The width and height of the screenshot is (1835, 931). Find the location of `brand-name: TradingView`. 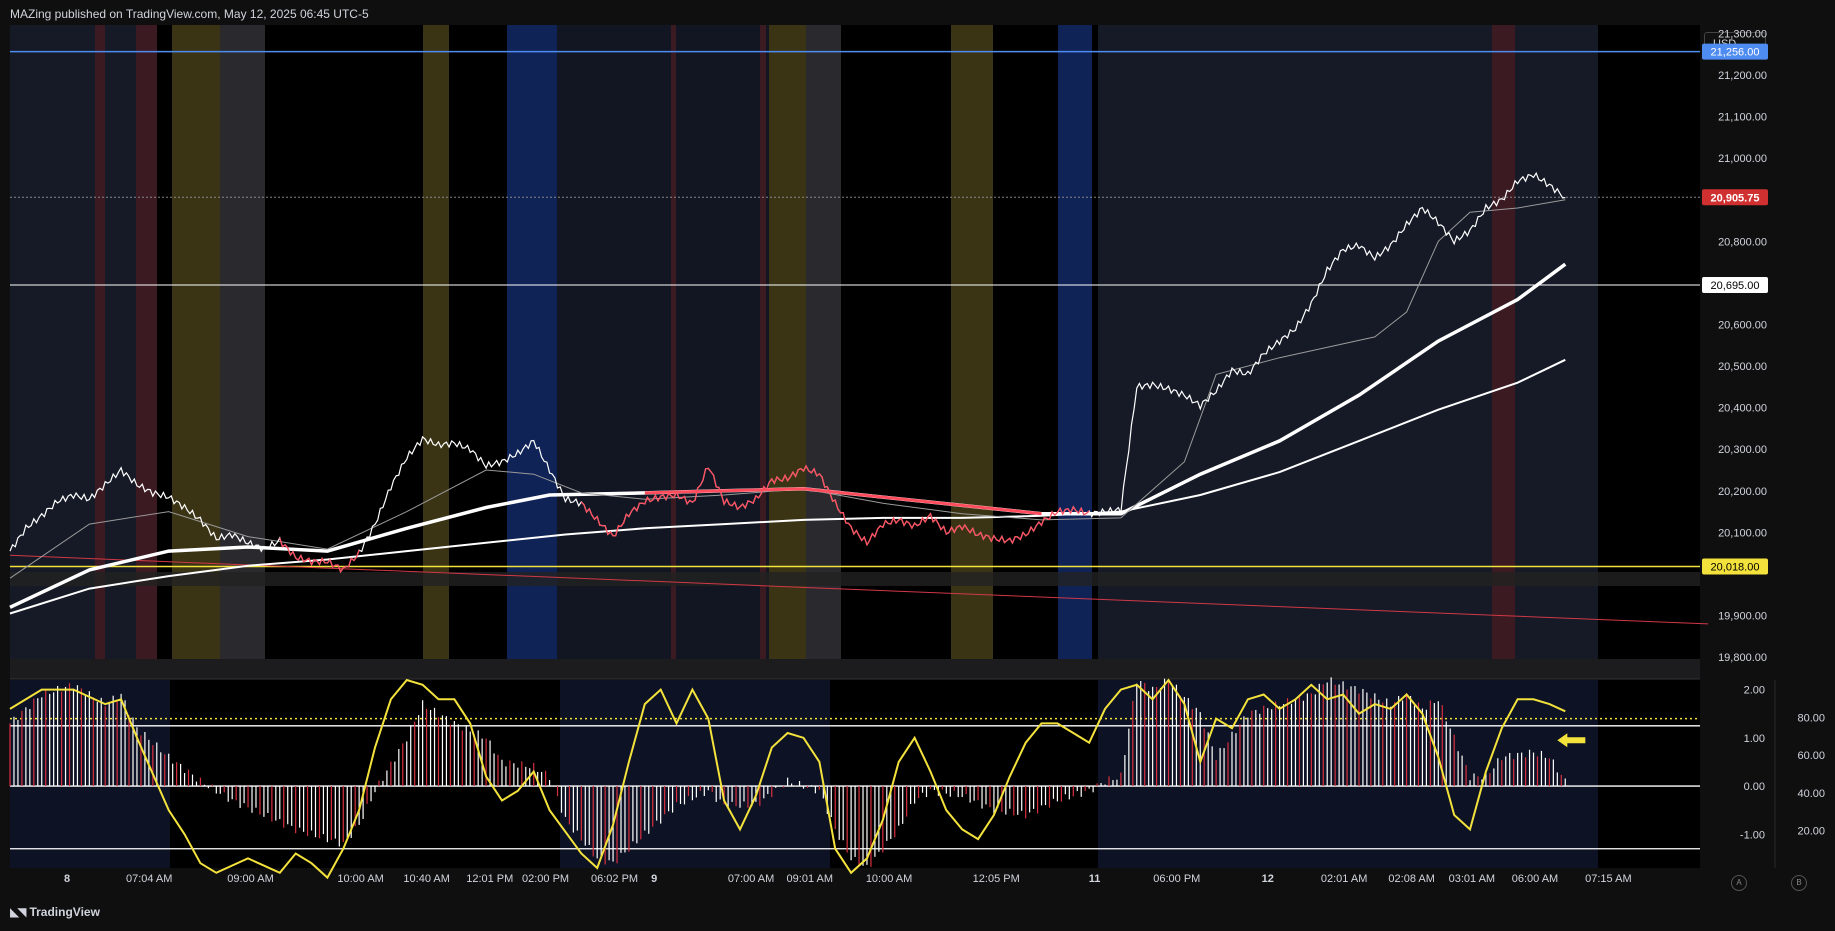

brand-name: TradingView is located at coordinates (64, 912).